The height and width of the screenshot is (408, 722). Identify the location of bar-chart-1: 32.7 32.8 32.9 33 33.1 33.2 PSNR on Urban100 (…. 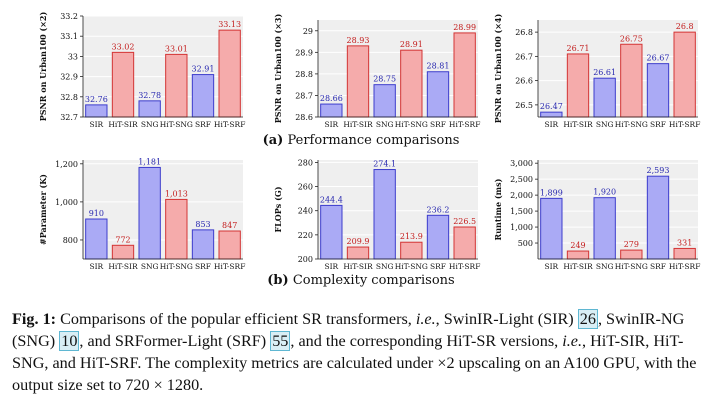
(141, 70).